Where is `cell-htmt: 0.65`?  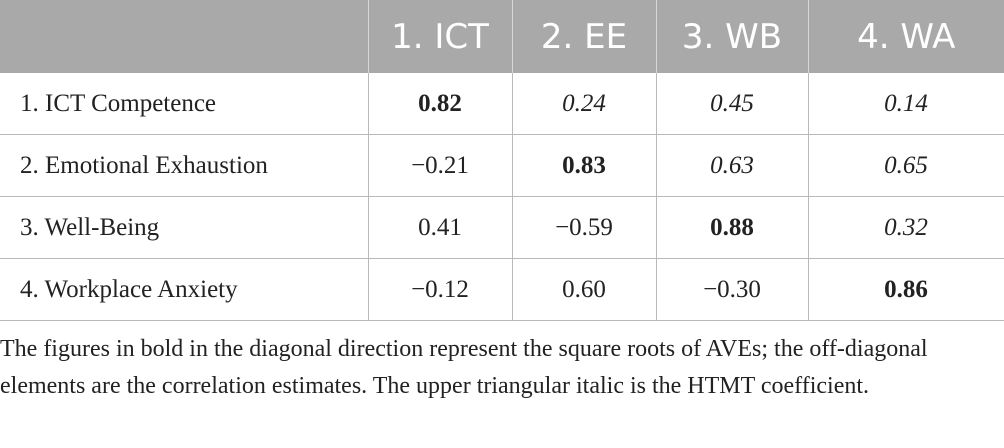
cell-htmt: 0.65 is located at coordinates (905, 165).